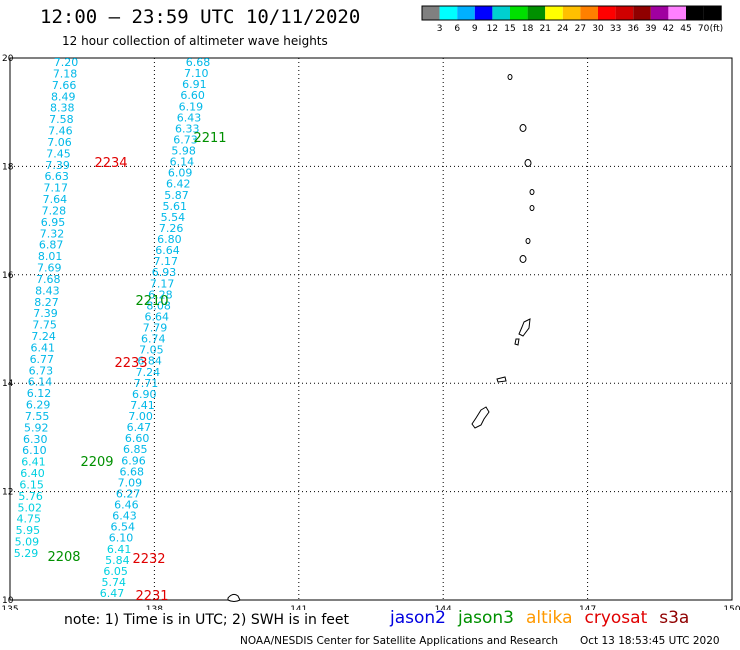  Describe the element at coordinates (130, 482) in the screenshot. I see `wave-height-value: 7.09` at that location.